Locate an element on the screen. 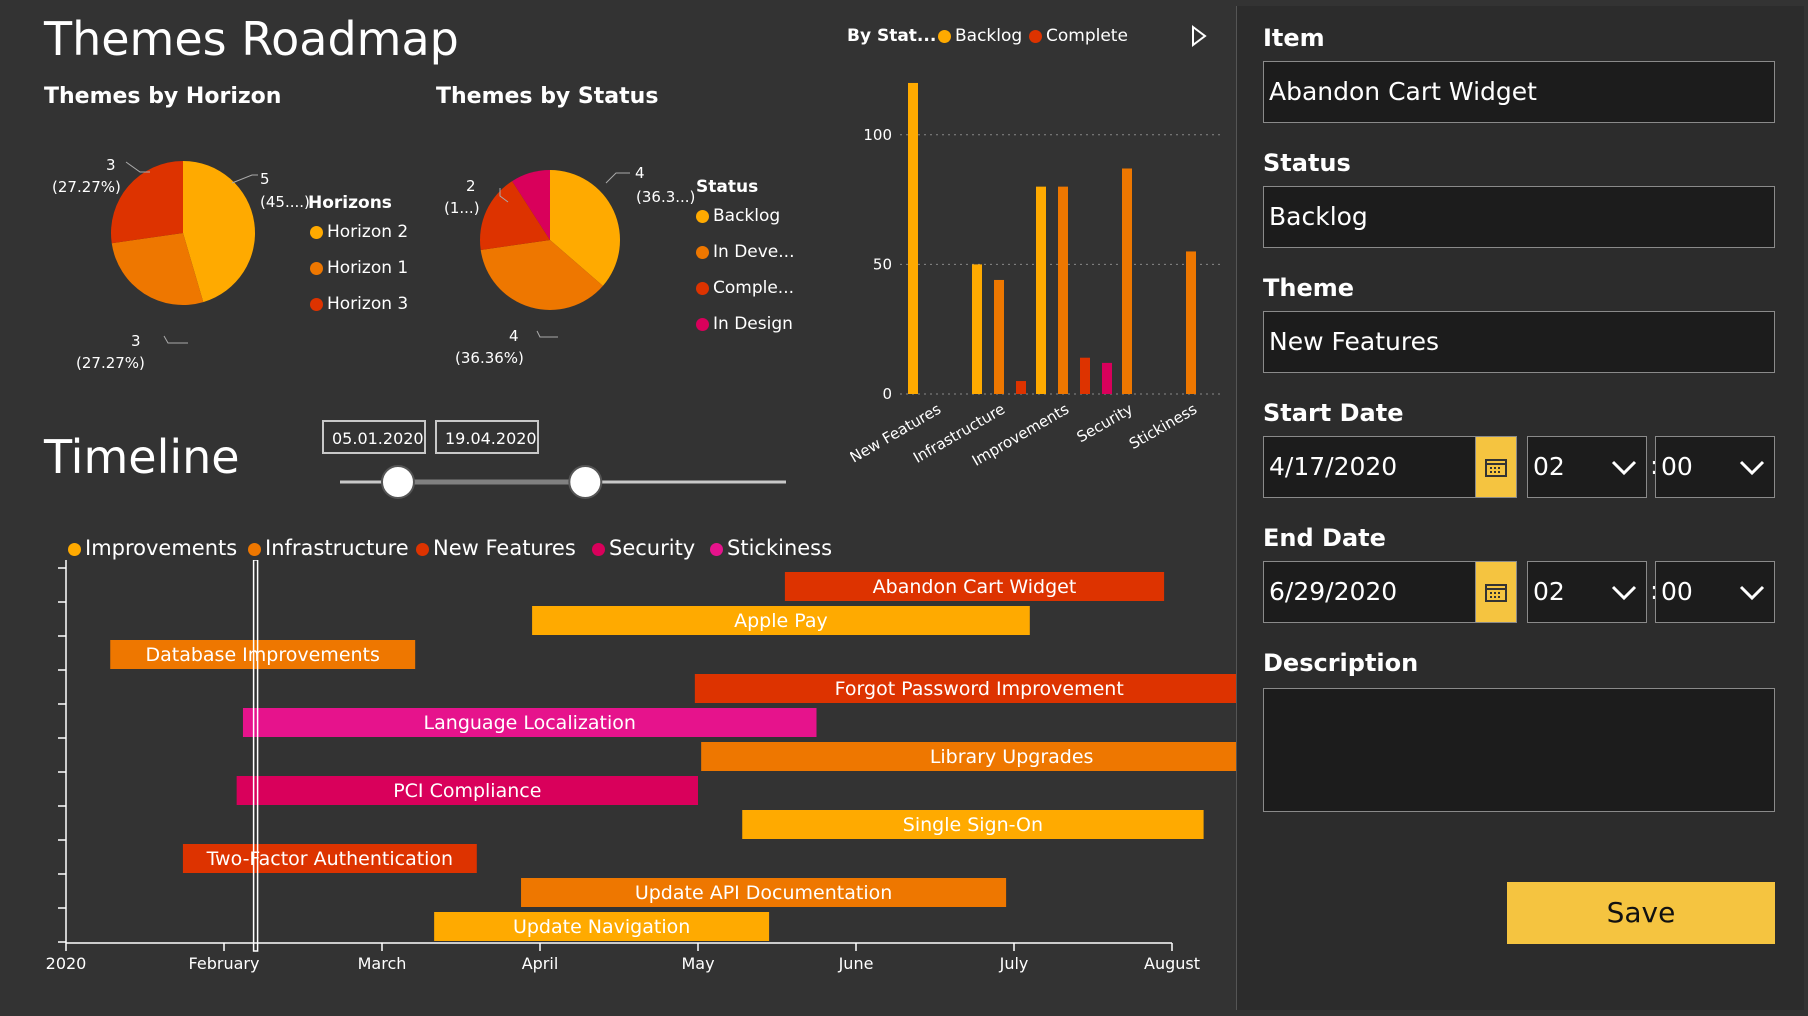  status-indev-count: 4 is located at coordinates (514, 336).